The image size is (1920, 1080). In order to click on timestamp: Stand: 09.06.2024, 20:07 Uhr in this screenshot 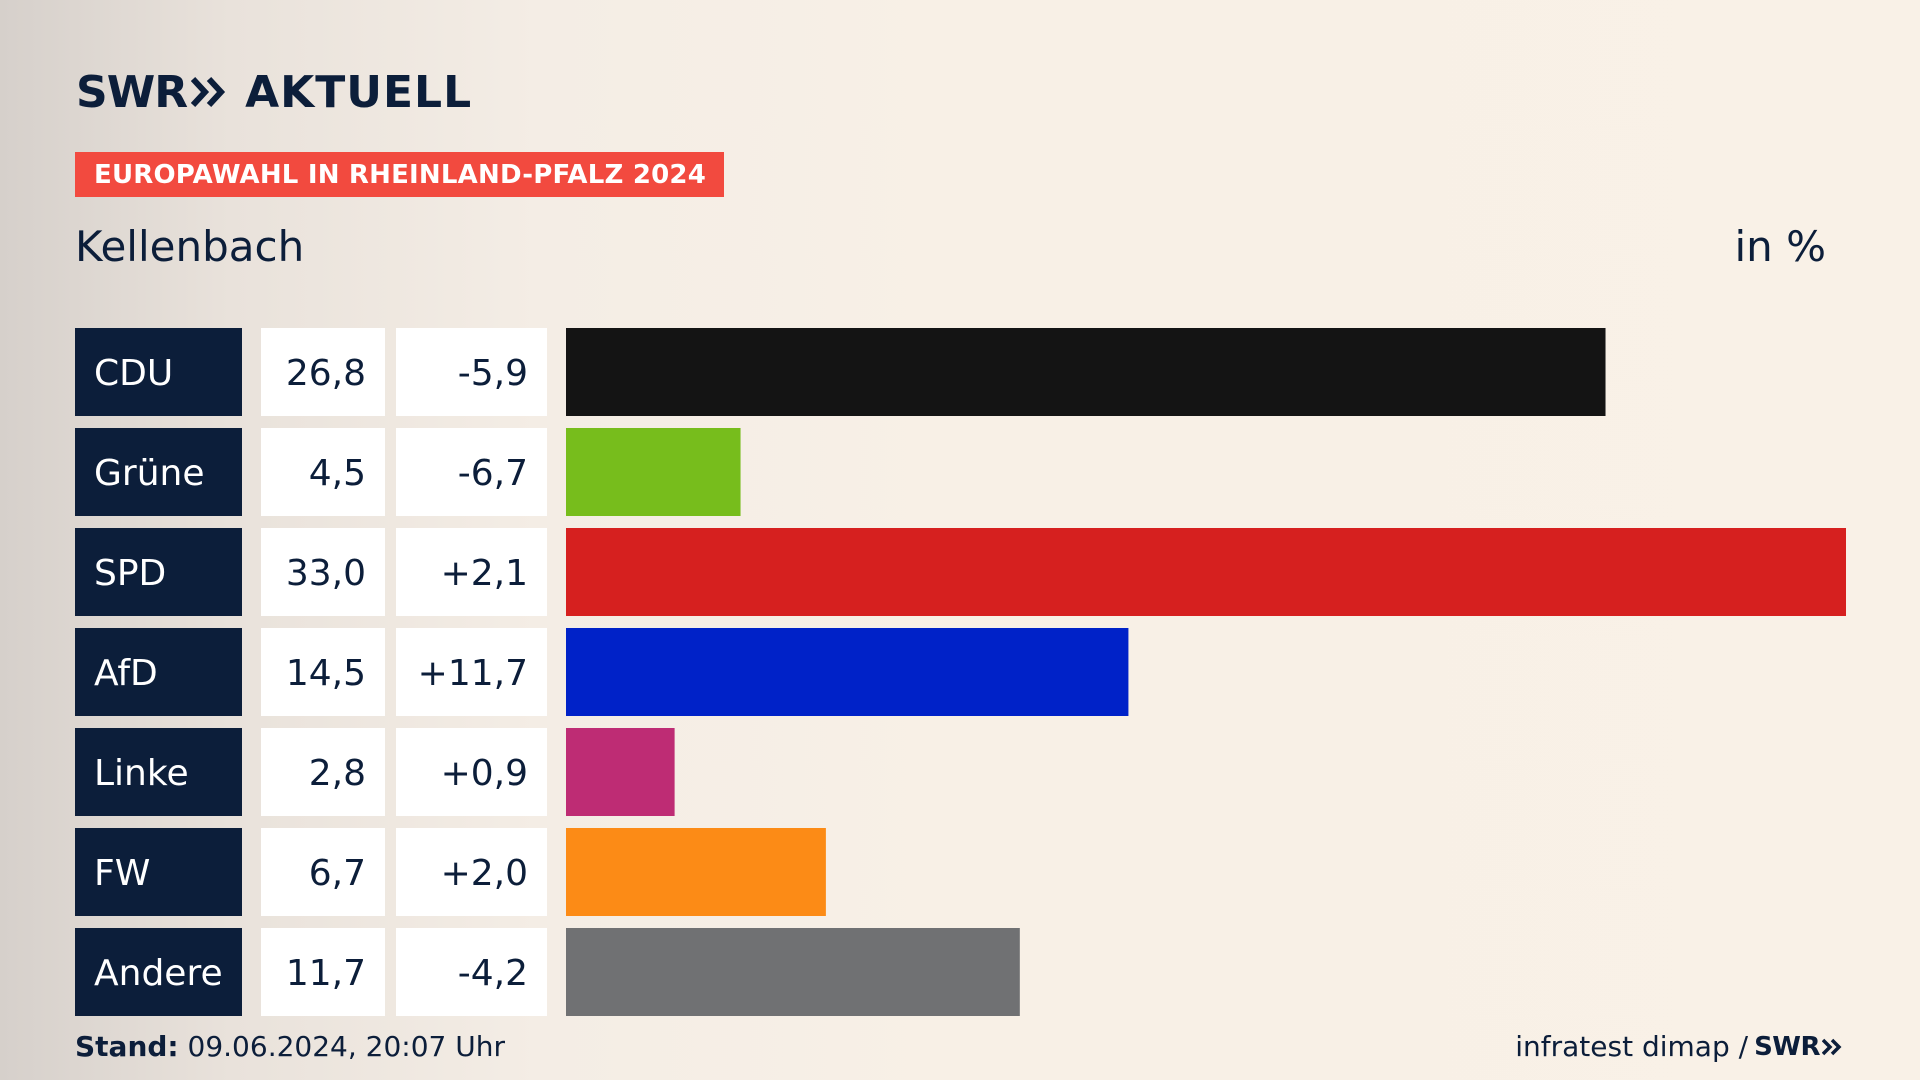, I will do `click(290, 1046)`.